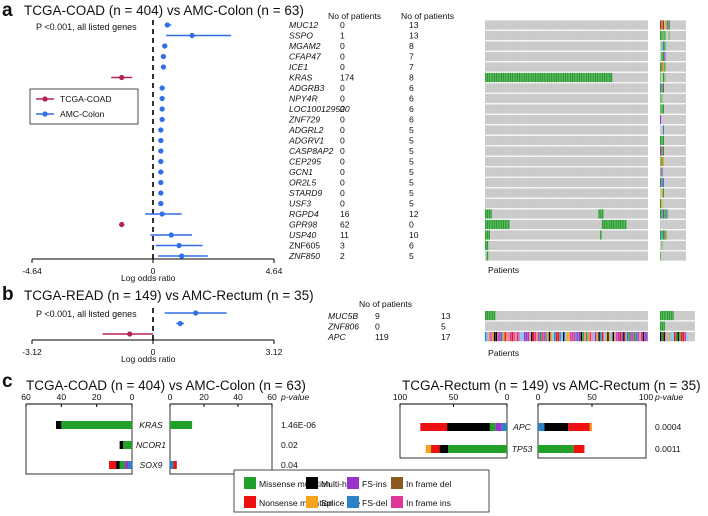 This screenshot has height=516, width=708. What do you see at coordinates (428, 484) in the screenshot?
I see `legend-label-inframedel: In frame del` at bounding box center [428, 484].